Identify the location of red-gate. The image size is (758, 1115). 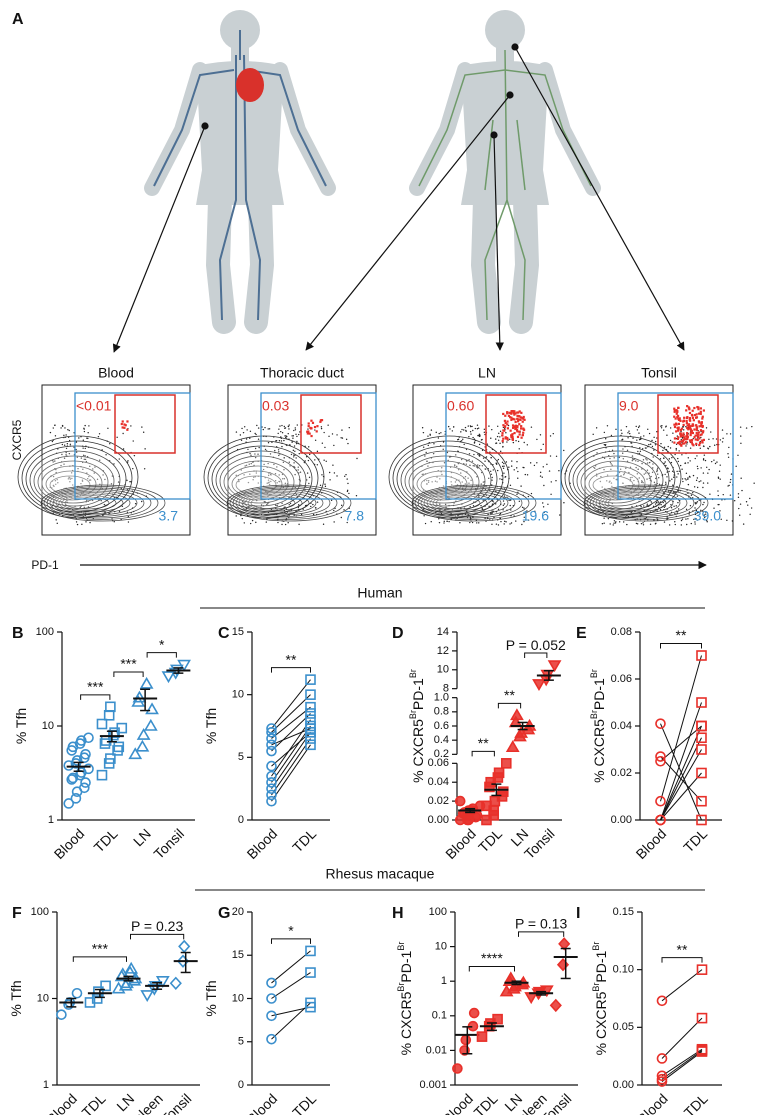
(145, 424).